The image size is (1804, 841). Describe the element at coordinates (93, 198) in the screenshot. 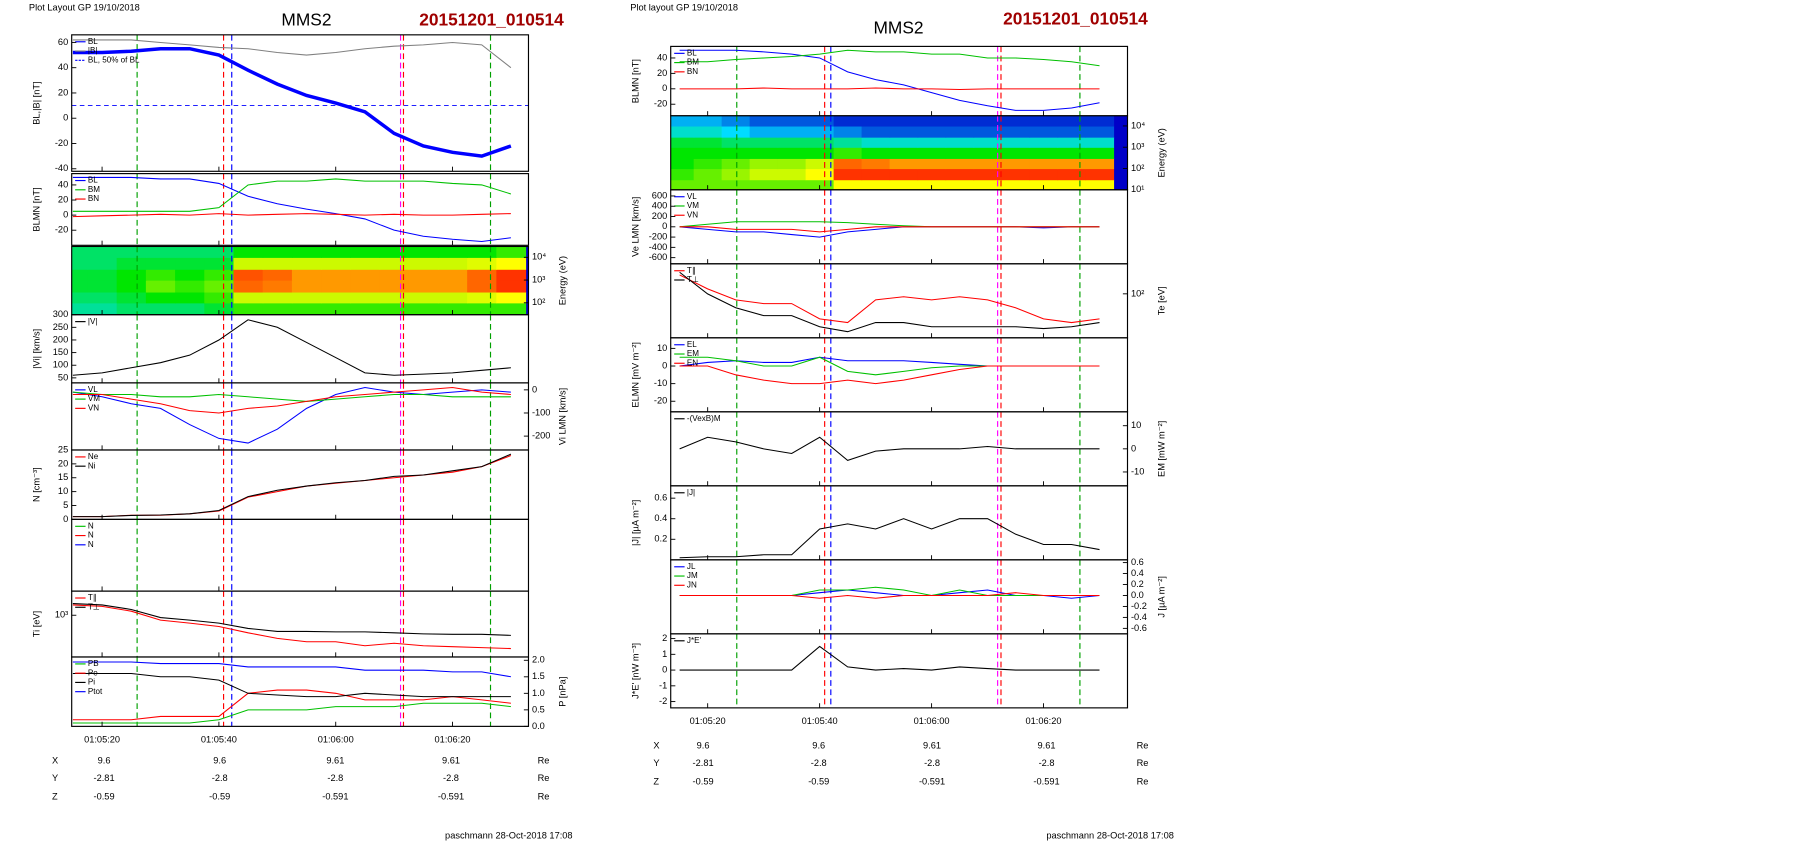

I see `legend-label: BN` at that location.